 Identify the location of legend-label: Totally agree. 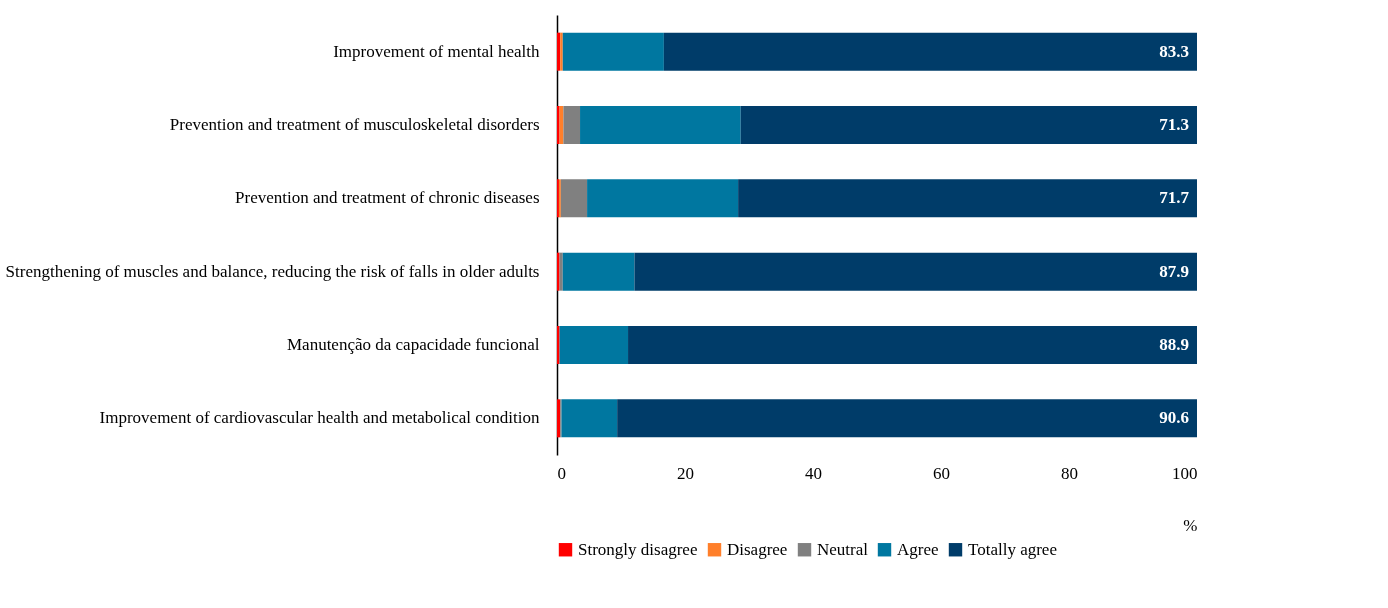
(1012, 549).